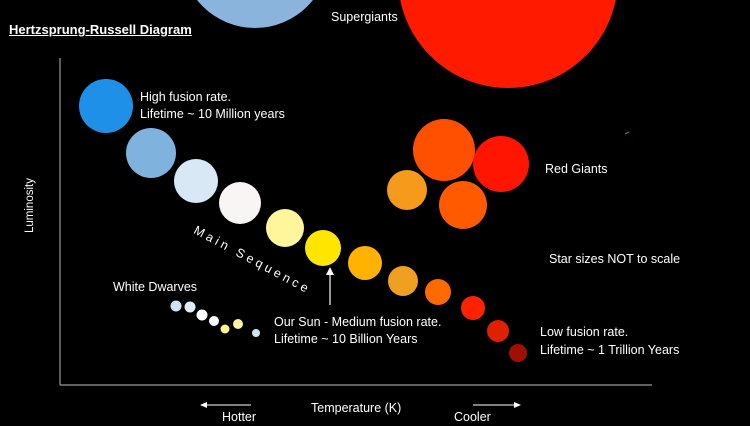  Describe the element at coordinates (100, 29) in the screenshot. I see `diagram-title: Hertzsprung-Russell Diagram` at that location.